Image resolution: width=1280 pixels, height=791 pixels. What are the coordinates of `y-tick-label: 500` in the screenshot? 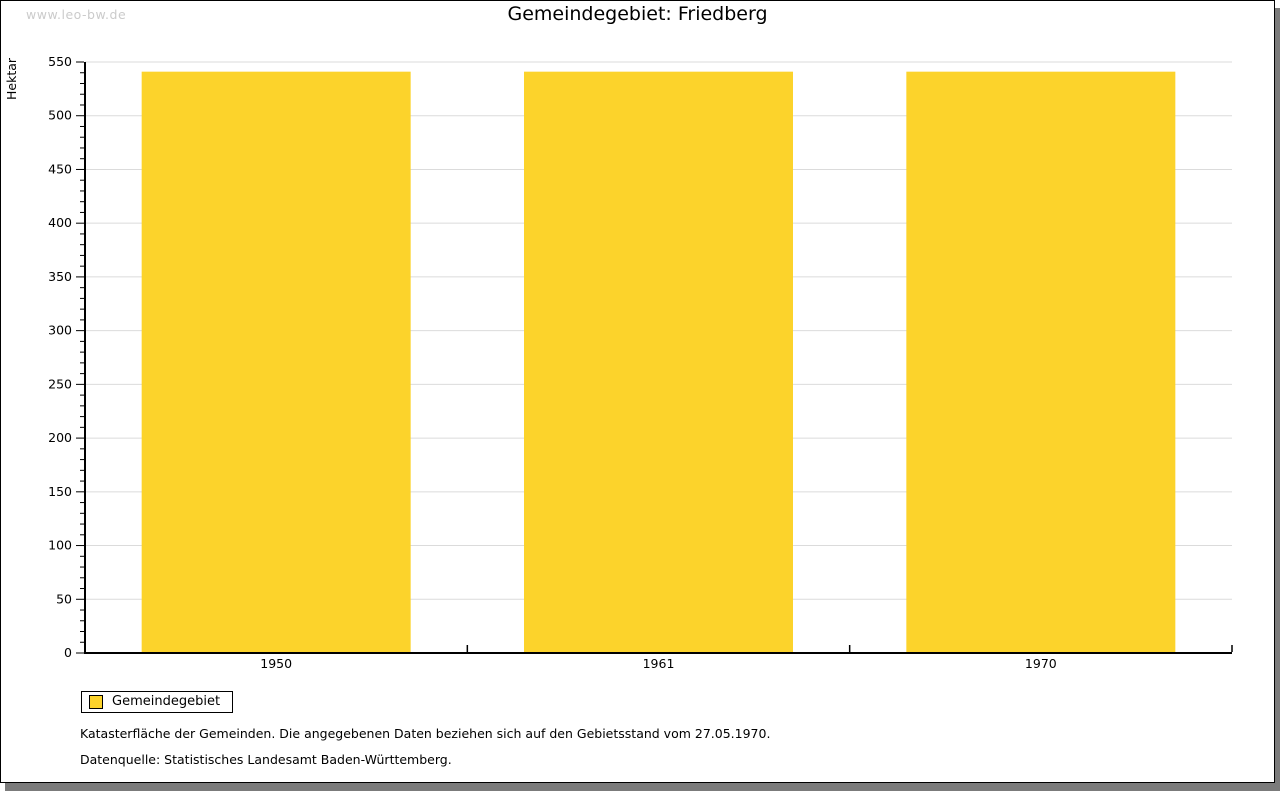 It's located at (60, 115).